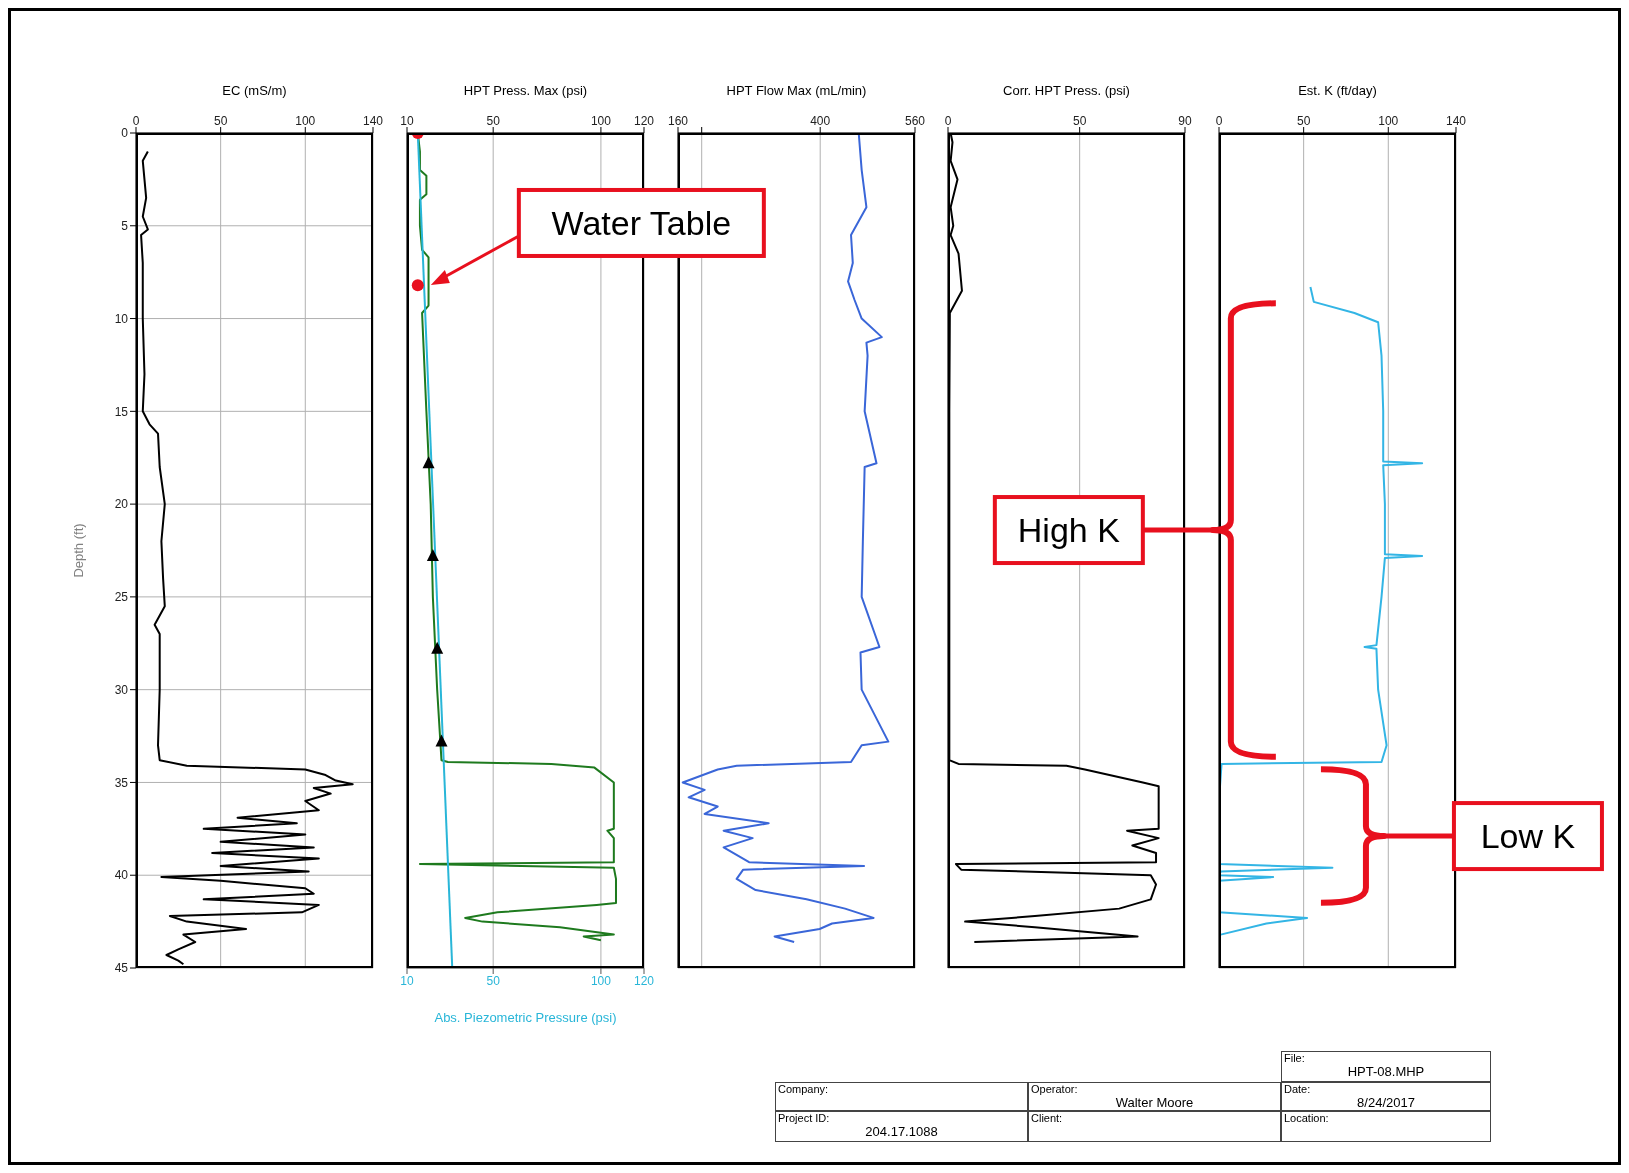 The image size is (1629, 1173). Describe the element at coordinates (901, 1131) in the screenshot. I see `text: 204.17.1088` at that location.